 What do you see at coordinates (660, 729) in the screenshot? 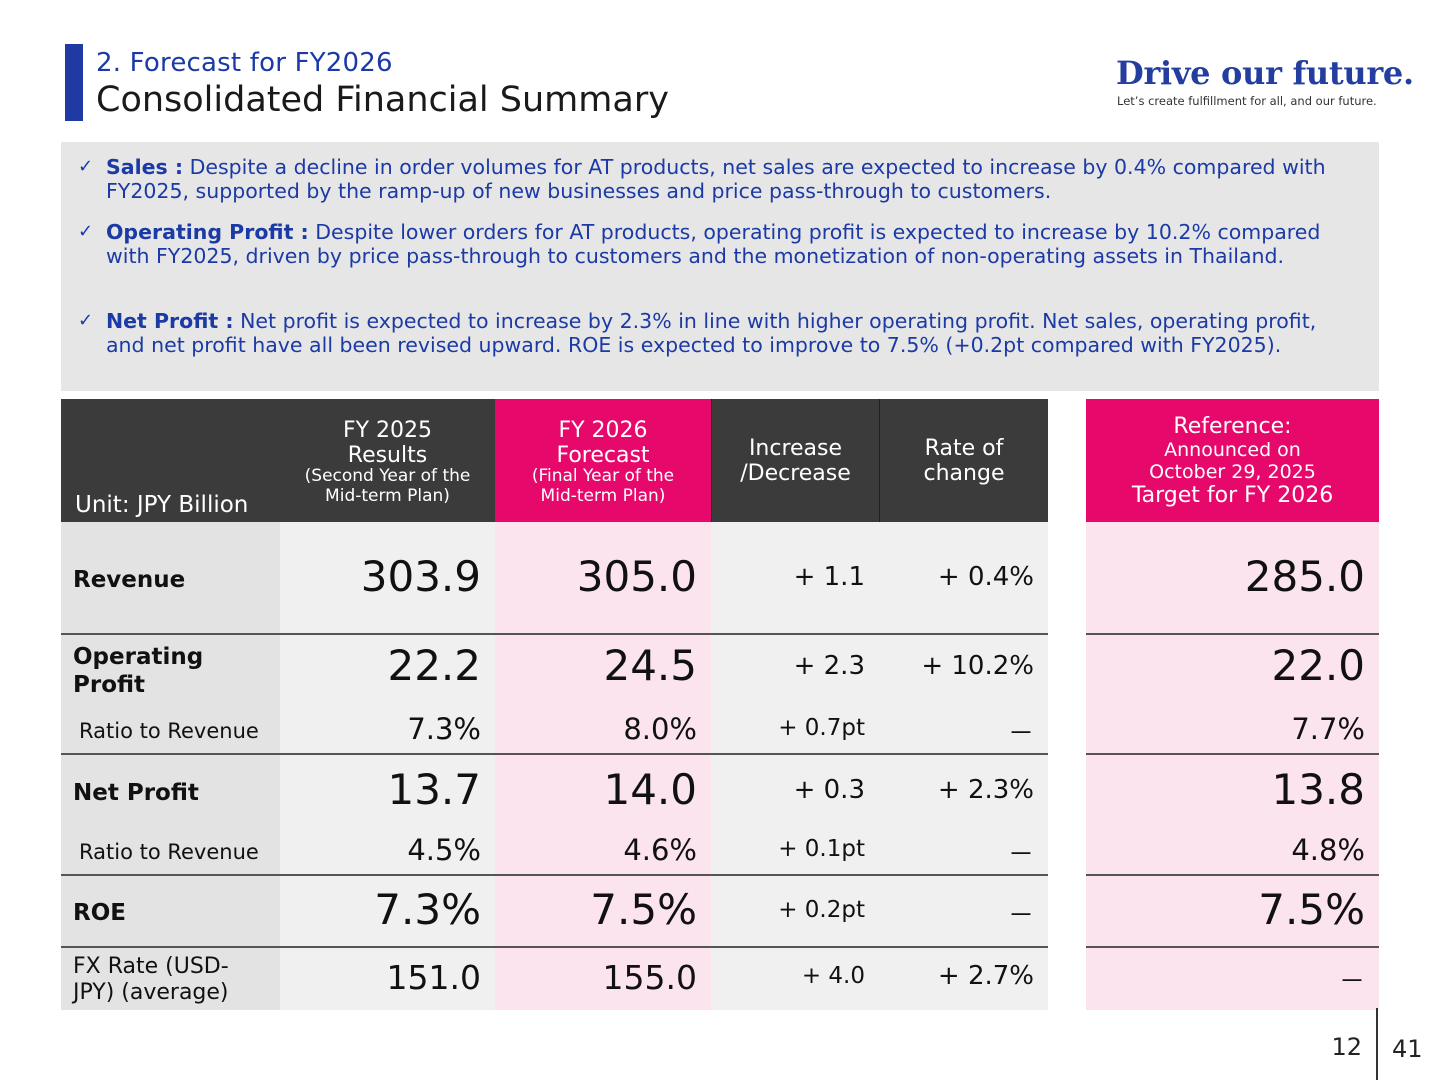
I see `fy2026-value: 8.0%` at bounding box center [660, 729].